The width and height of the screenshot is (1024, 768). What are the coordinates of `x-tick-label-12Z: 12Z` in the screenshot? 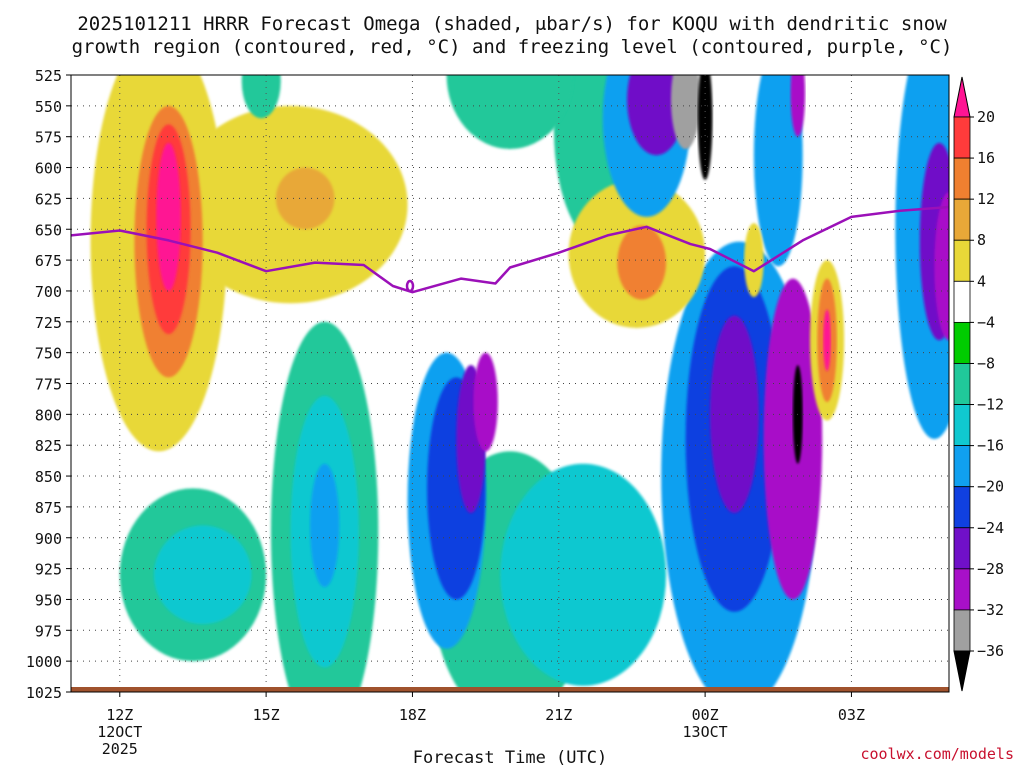 It's located at (119, 715).